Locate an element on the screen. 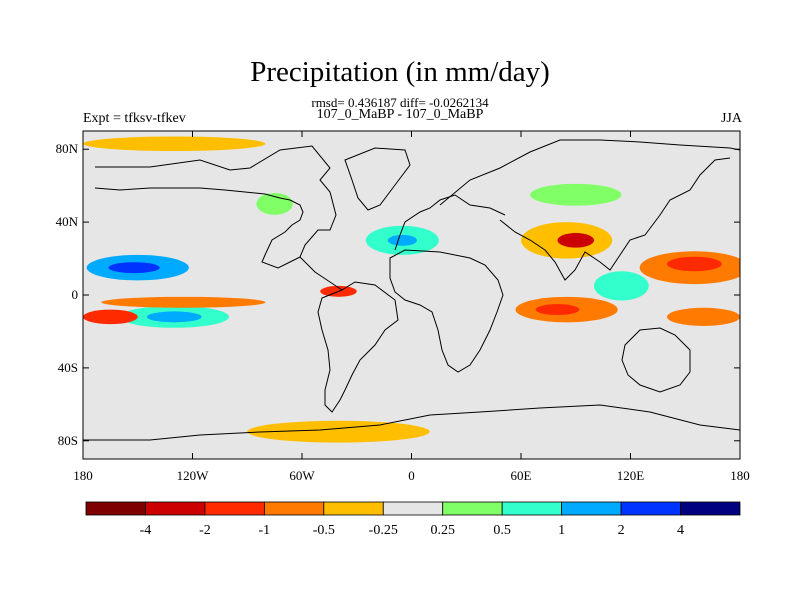  field-siberia-negative is located at coordinates (576, 194).